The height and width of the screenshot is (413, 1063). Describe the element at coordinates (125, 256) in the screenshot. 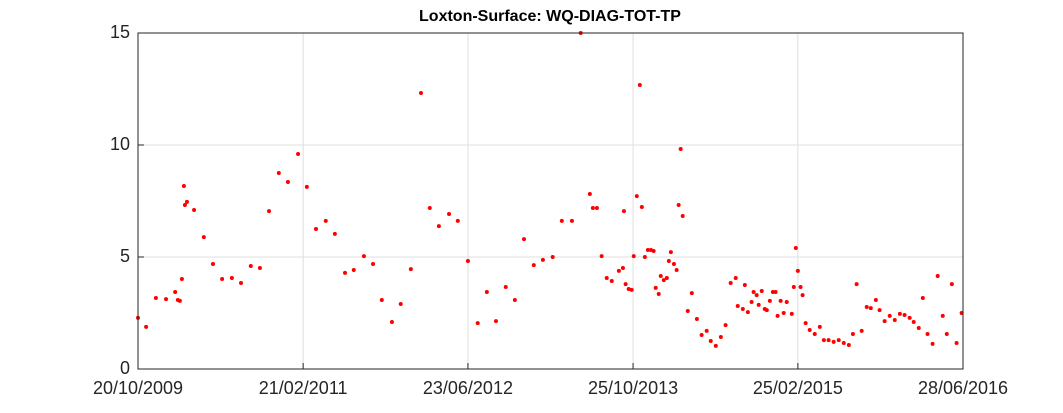

I see `y-tick-label: 5` at that location.